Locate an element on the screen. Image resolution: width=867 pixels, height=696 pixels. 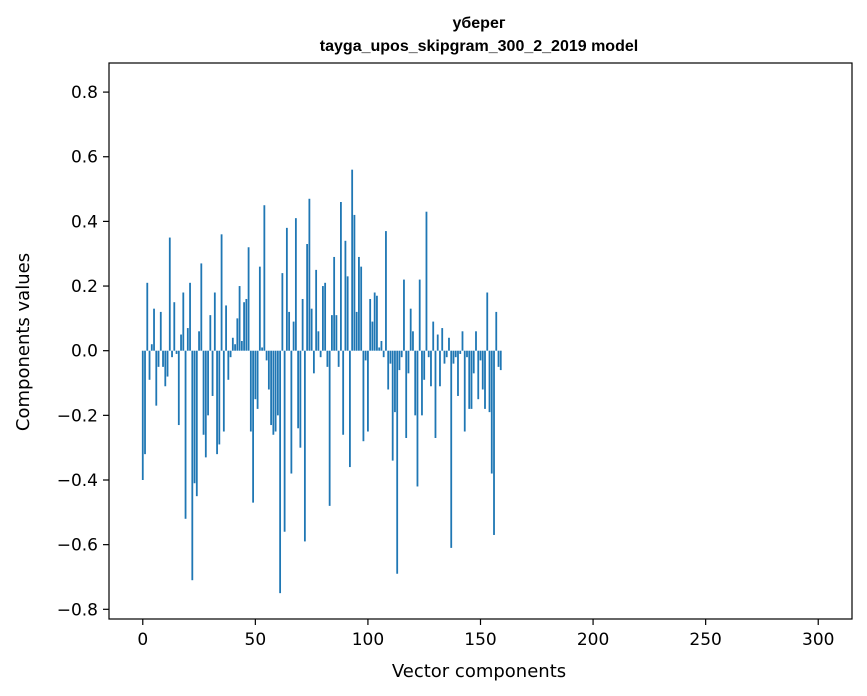
chart-title: уберег is located at coordinates (478, 23).